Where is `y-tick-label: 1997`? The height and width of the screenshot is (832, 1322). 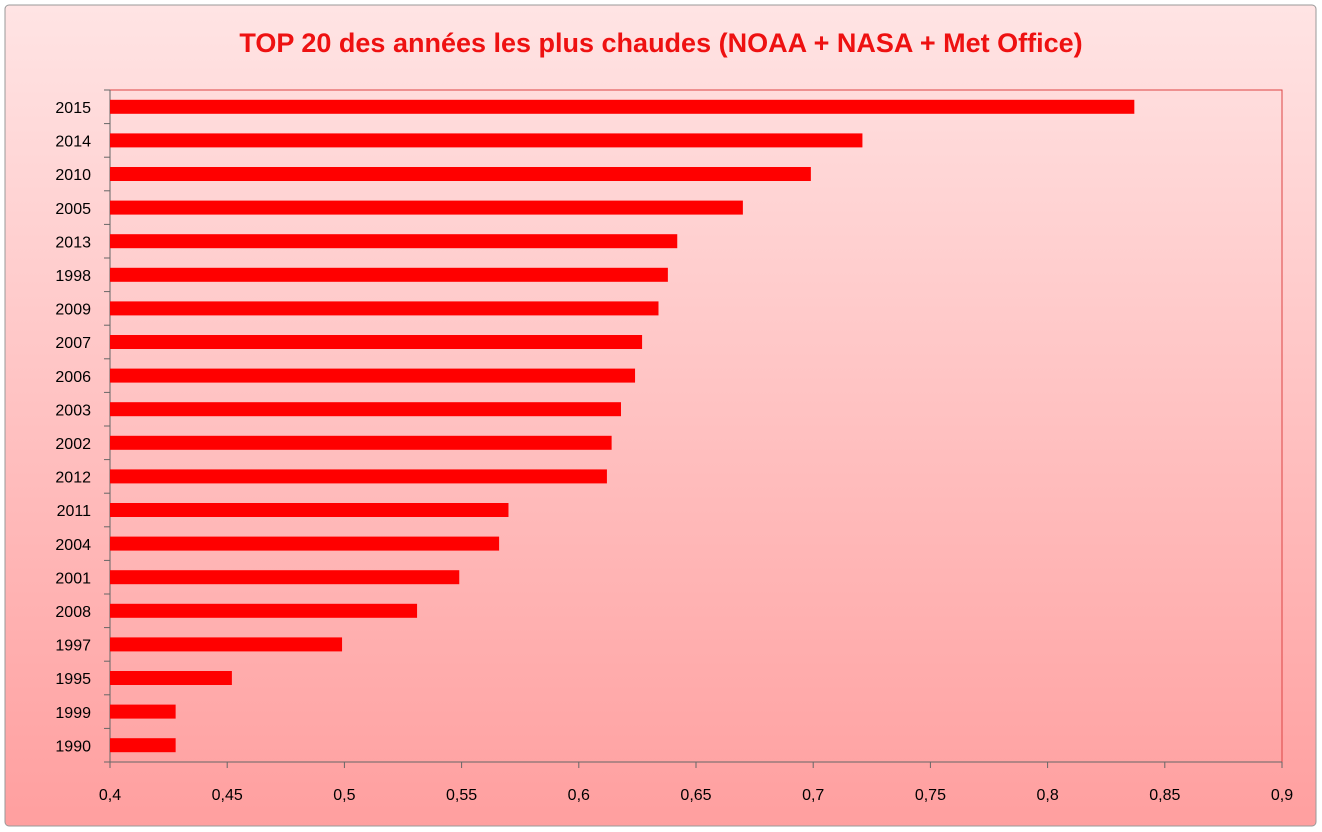 y-tick-label: 1997 is located at coordinates (73, 646).